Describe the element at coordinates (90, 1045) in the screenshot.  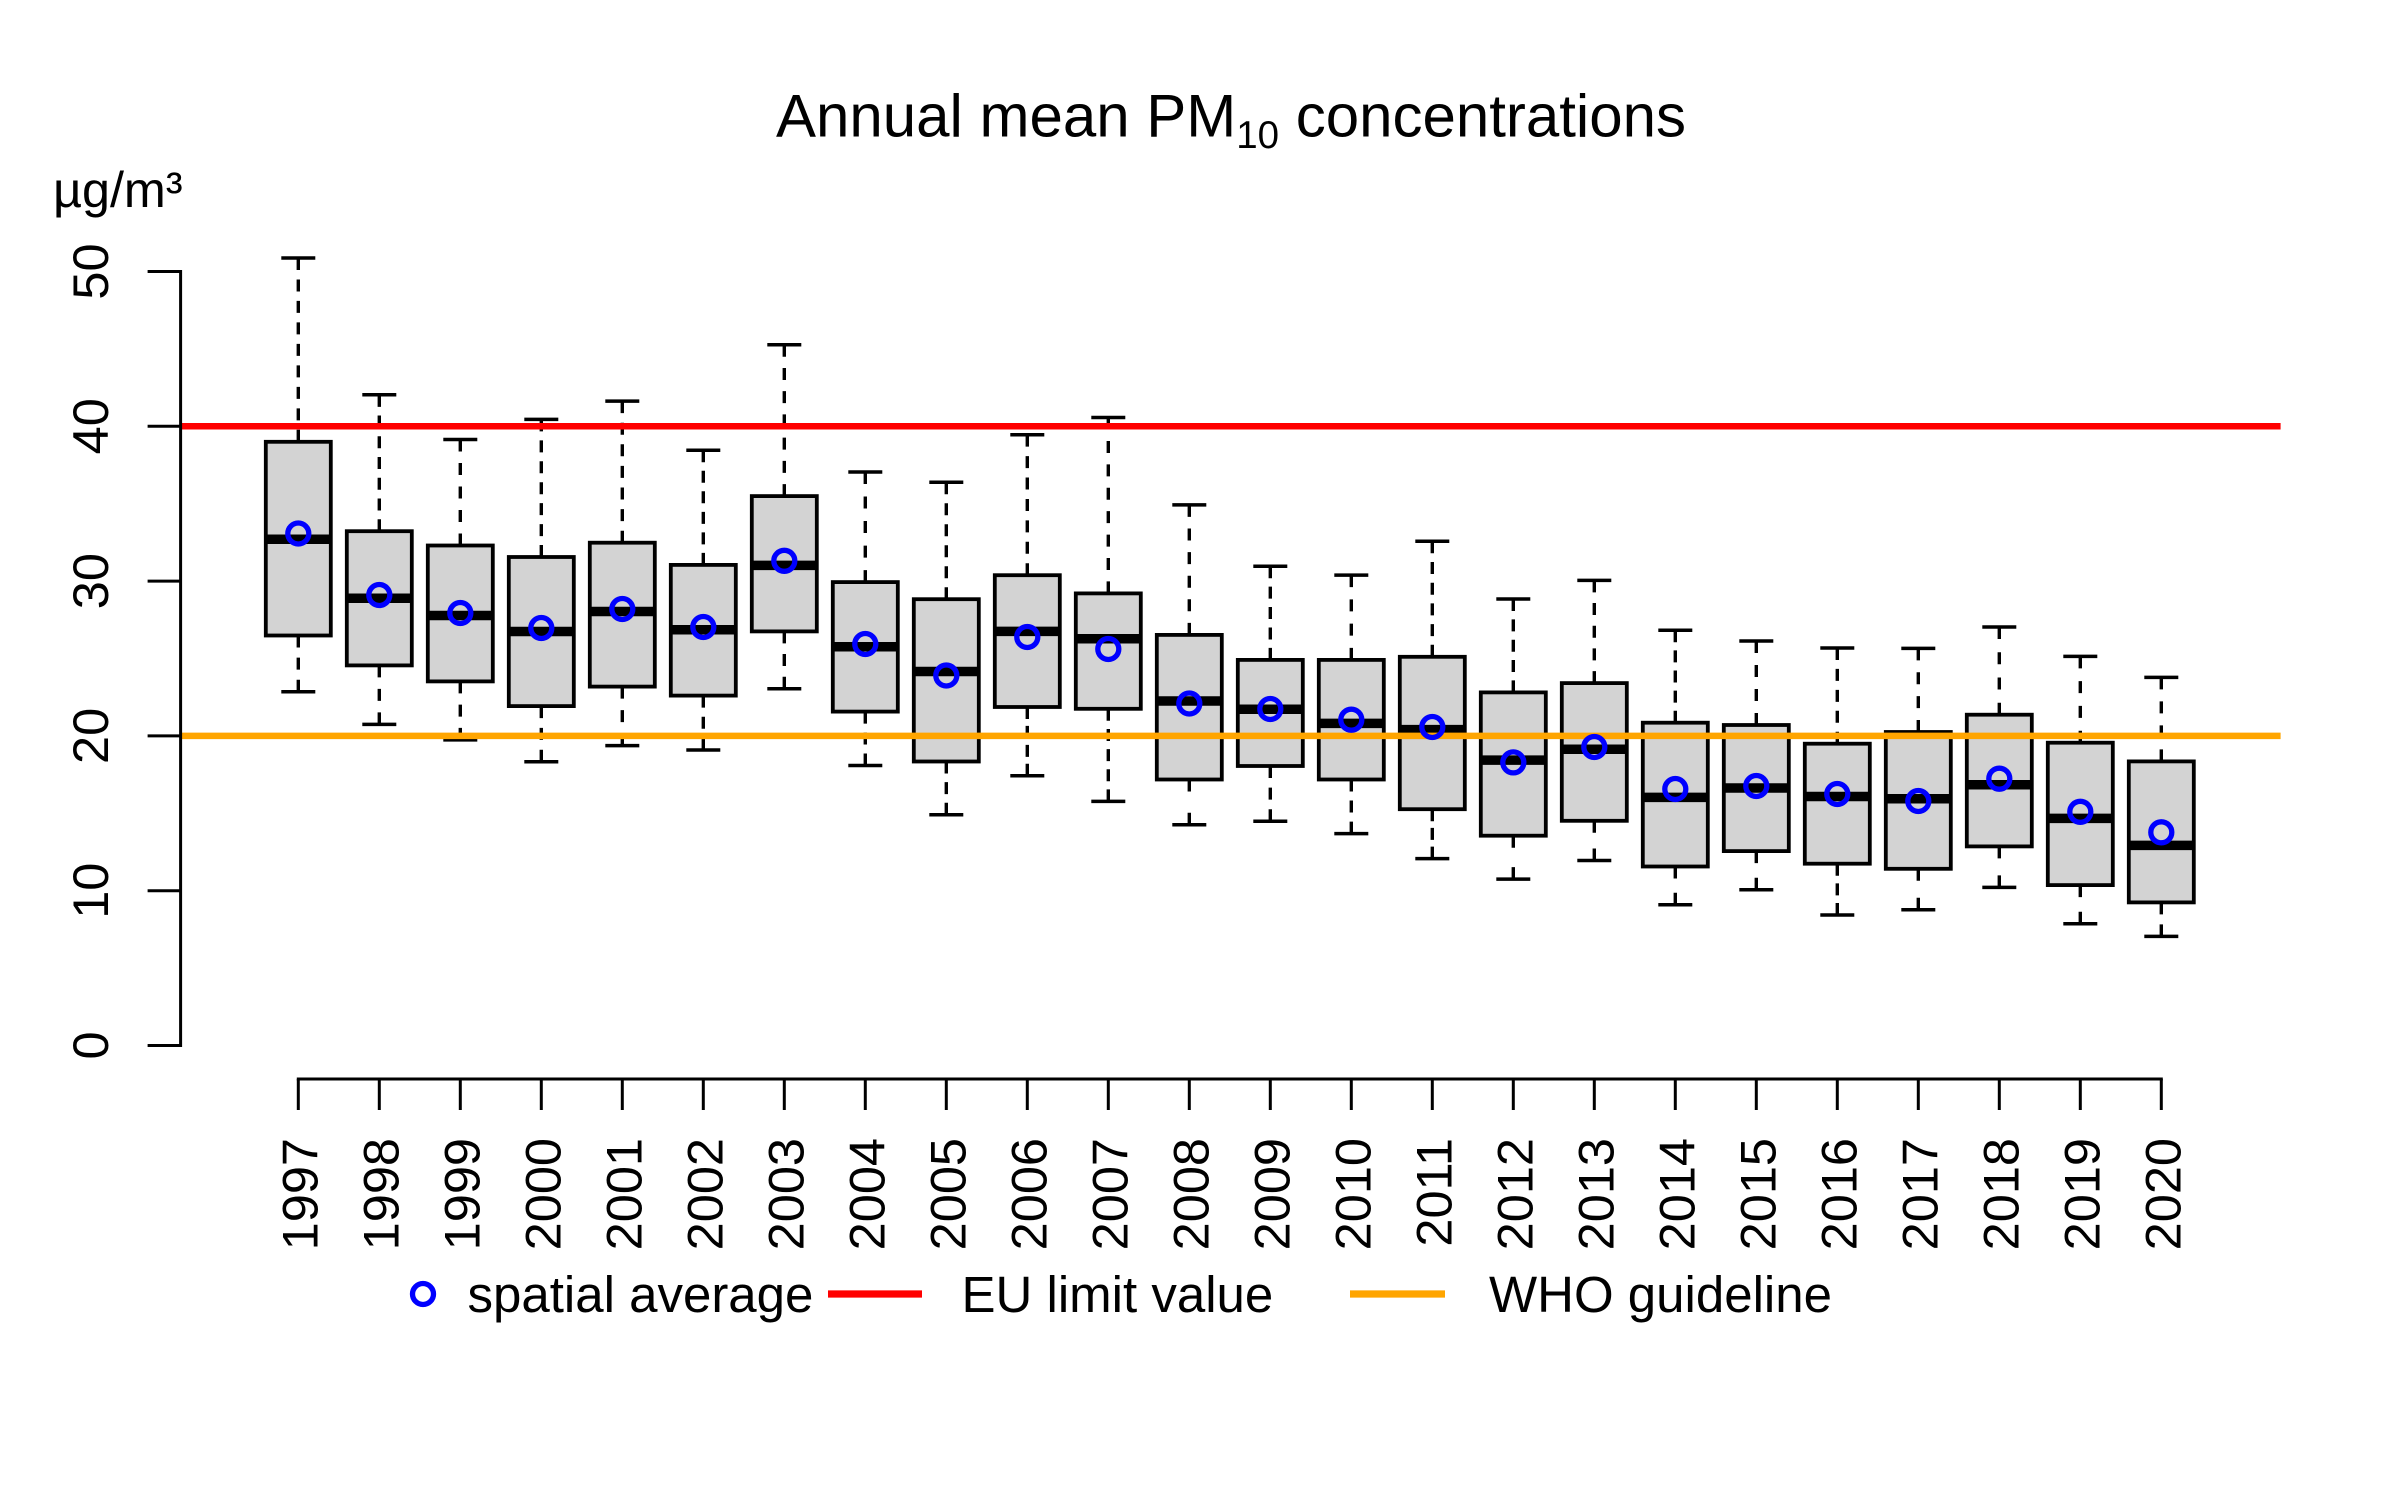
I see `svg-text: 0` at that location.